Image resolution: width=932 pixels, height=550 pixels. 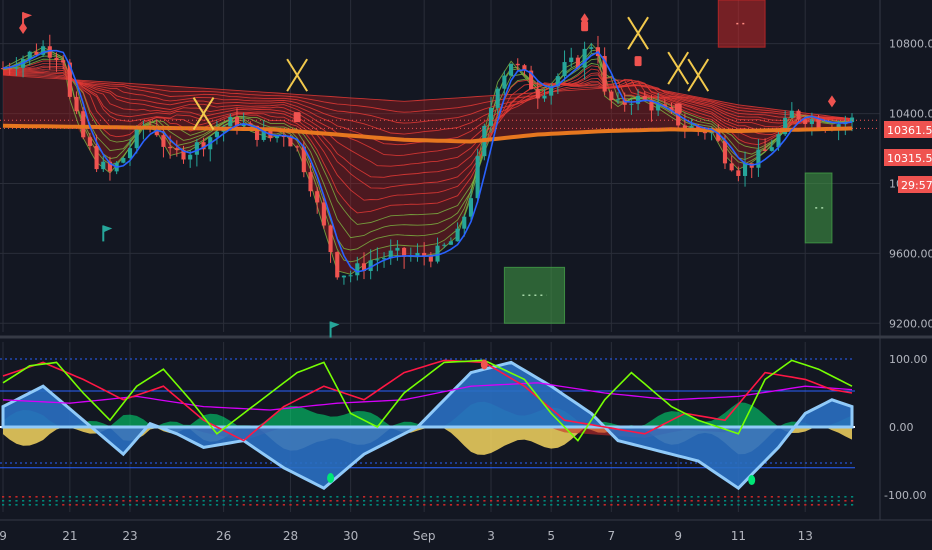 What do you see at coordinates (901, 427) in the screenshot?
I see `oscillator-tick-label: 0.00` at bounding box center [901, 427].